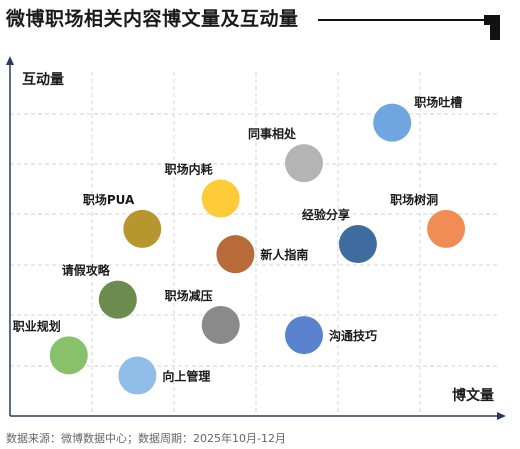 This screenshot has width=520, height=449. I want to click on data-point-label: 职场减压, so click(189, 295).